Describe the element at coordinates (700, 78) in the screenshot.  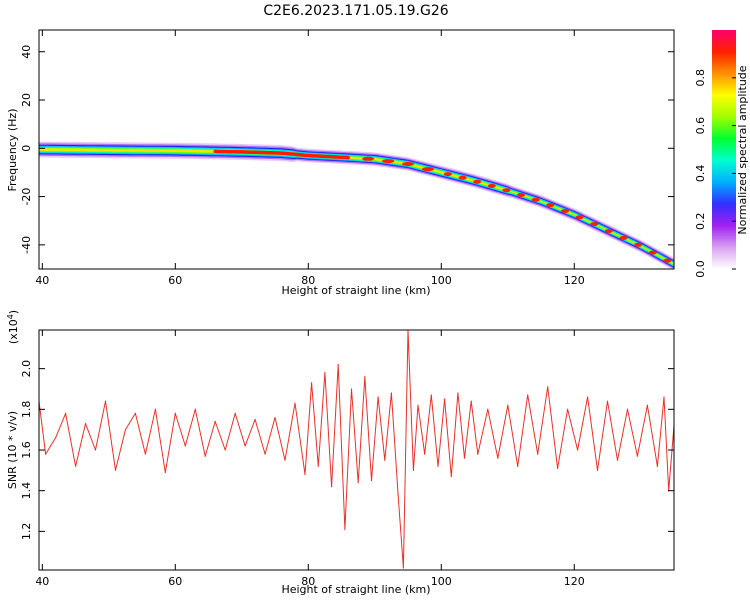
I see `colorbar-tick-label: 0.8` at that location.